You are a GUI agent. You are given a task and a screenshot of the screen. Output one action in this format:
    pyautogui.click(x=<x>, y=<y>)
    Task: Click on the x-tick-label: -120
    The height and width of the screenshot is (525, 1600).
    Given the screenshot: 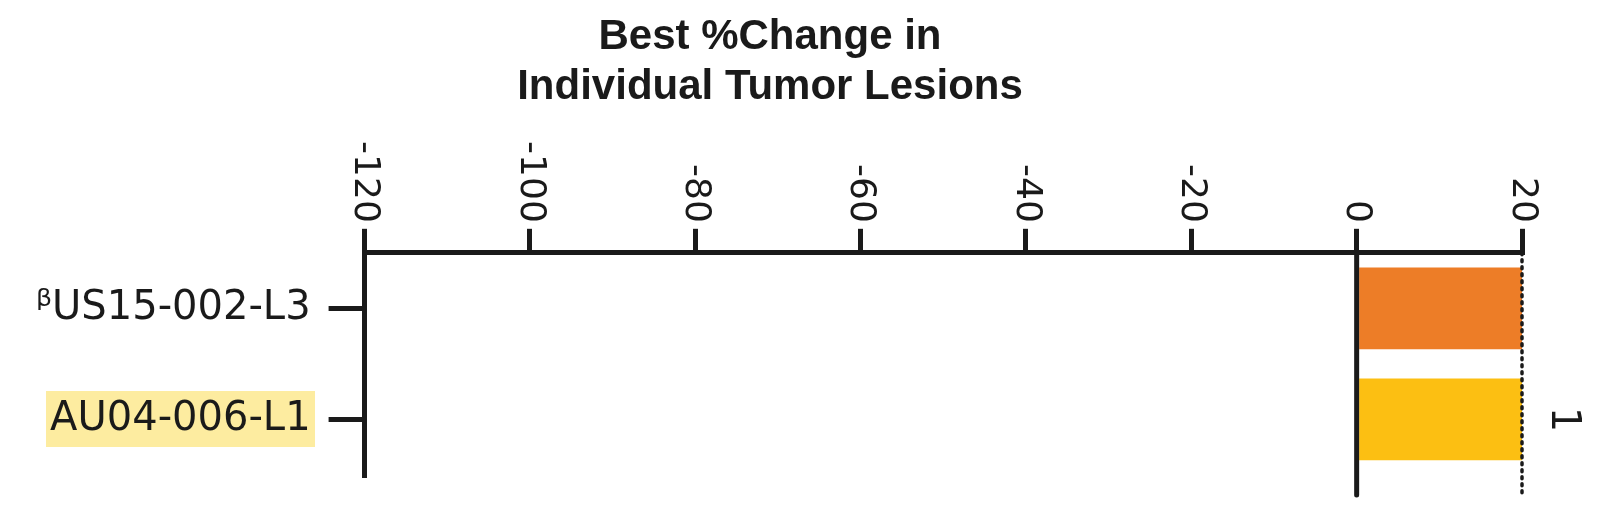 What is the action you would take?
    pyautogui.click(x=368, y=182)
    